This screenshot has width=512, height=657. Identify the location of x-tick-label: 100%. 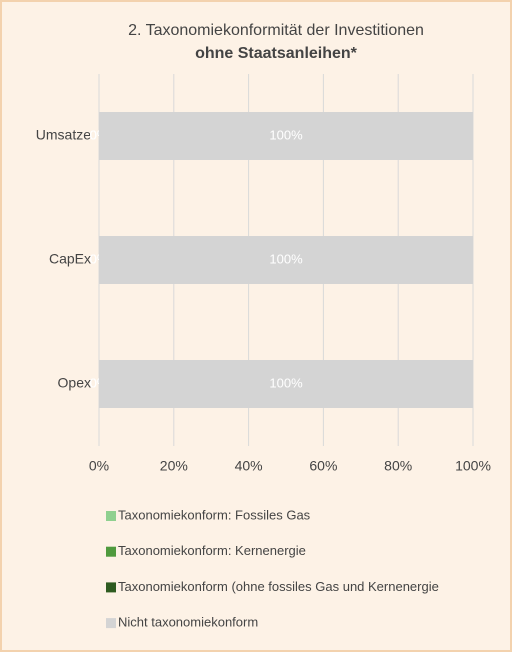
(473, 466).